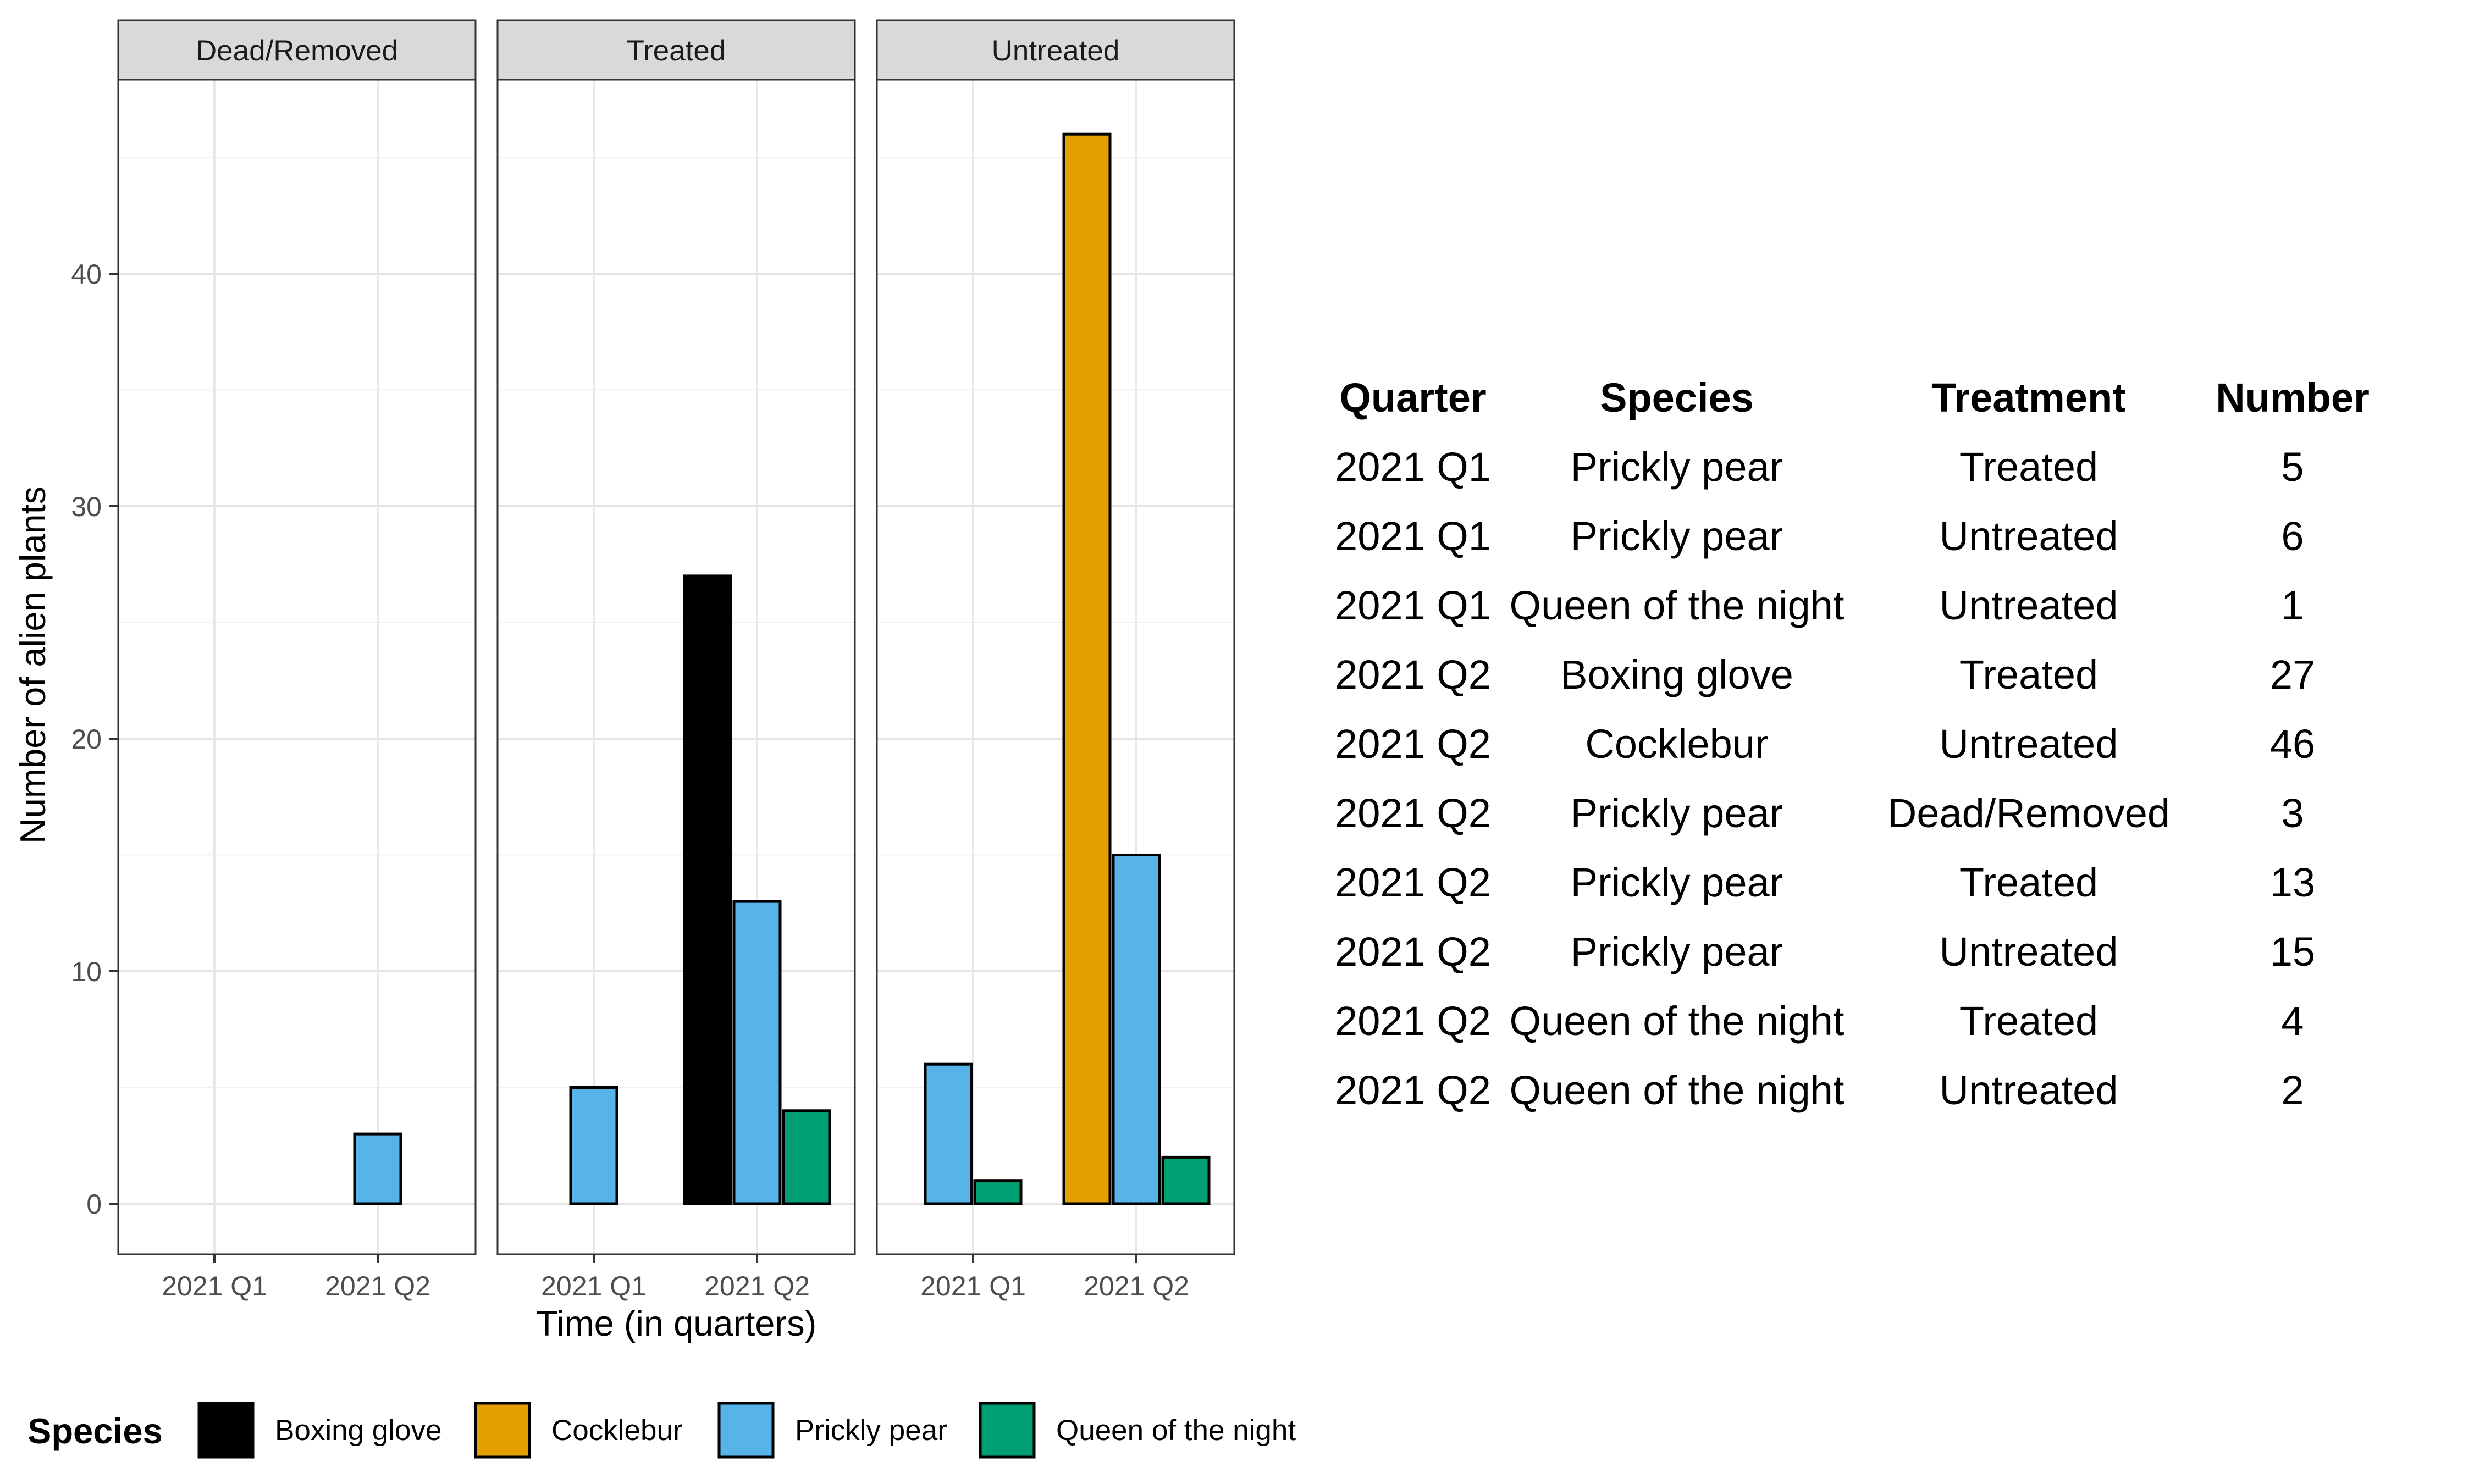  What do you see at coordinates (1858, 951) in the screenshot?
I see `table-row: 2021 Q2 Prickly pear Untreated 15` at bounding box center [1858, 951].